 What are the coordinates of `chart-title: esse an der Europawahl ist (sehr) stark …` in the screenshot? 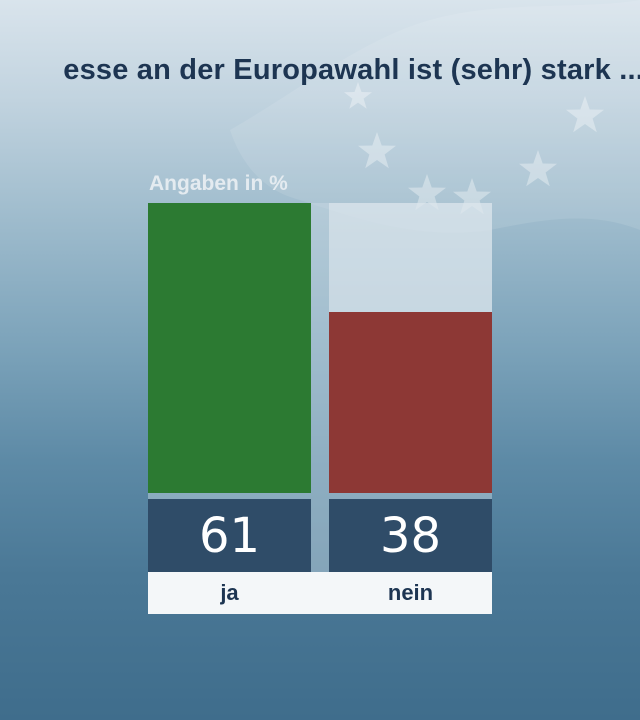 It's located at (351, 70).